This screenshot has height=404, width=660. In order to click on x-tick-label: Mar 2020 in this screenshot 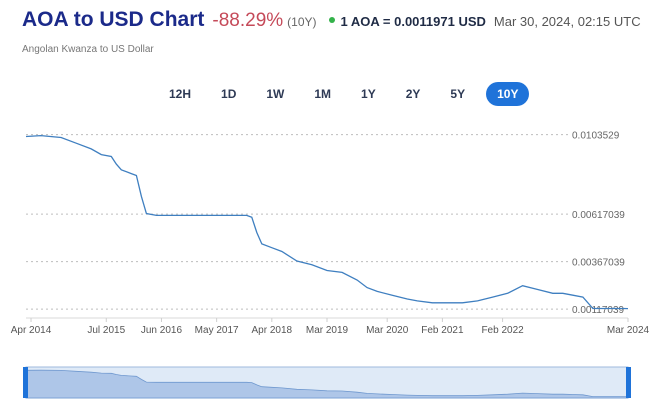, I will do `click(387, 330)`.